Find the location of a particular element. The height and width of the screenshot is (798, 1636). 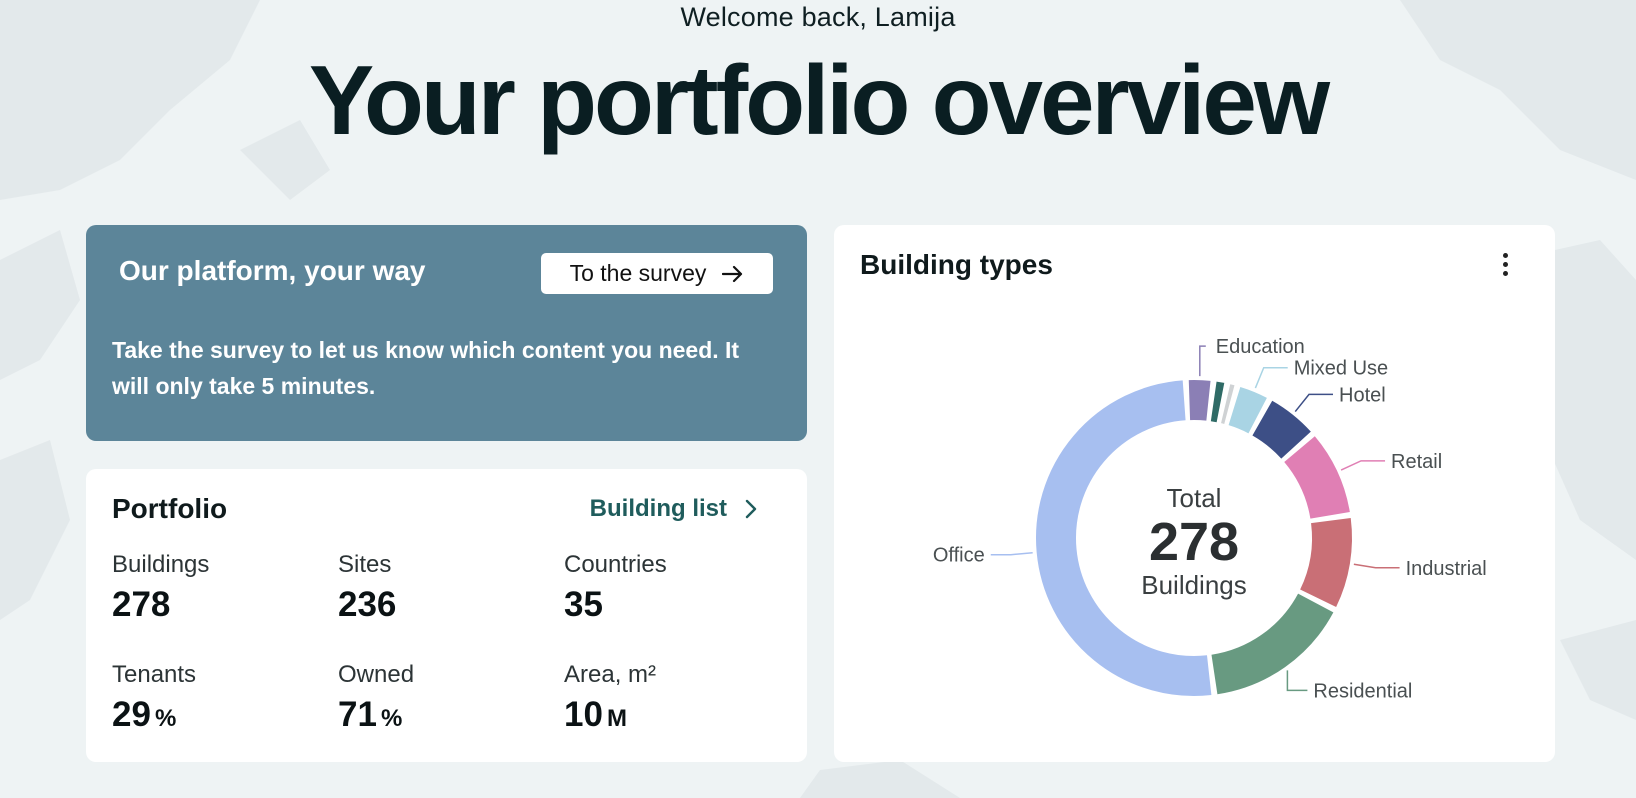

stat-label: Buildings is located at coordinates (161, 564).